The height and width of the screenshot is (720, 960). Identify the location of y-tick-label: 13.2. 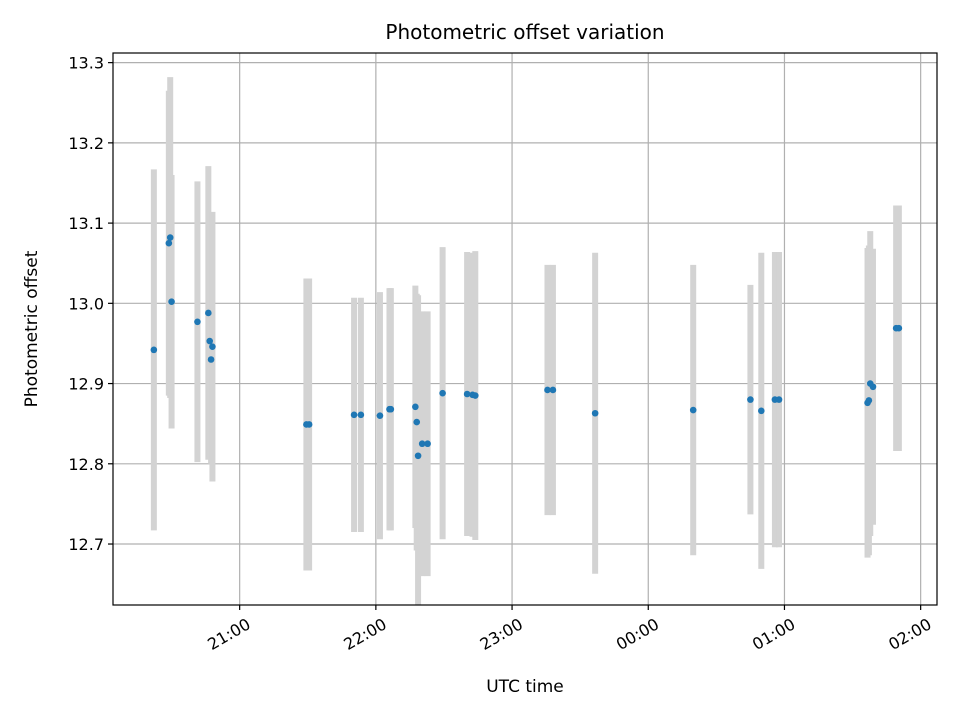
(86, 143).